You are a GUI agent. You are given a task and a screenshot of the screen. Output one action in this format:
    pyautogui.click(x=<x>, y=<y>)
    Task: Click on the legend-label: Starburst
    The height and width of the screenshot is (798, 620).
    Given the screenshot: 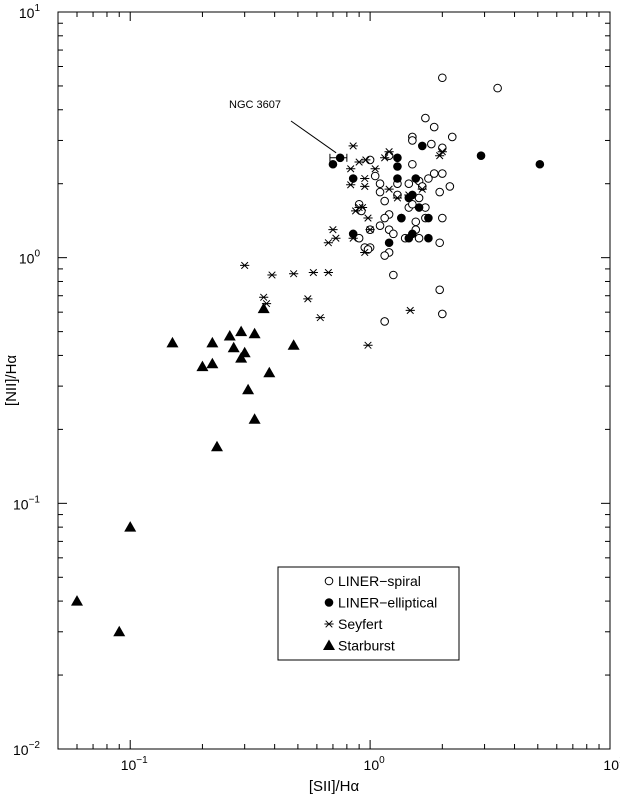 What is the action you would take?
    pyautogui.click(x=366, y=646)
    